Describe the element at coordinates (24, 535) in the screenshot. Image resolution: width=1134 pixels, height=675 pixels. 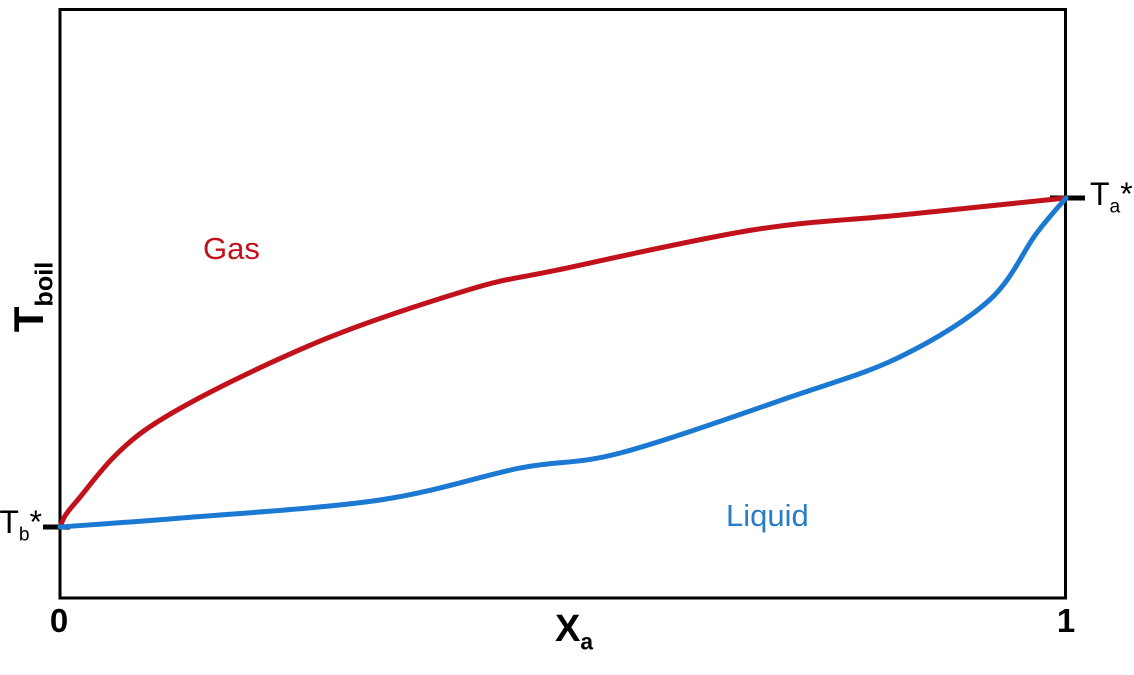
I see `tb-star-sub: b` at that location.